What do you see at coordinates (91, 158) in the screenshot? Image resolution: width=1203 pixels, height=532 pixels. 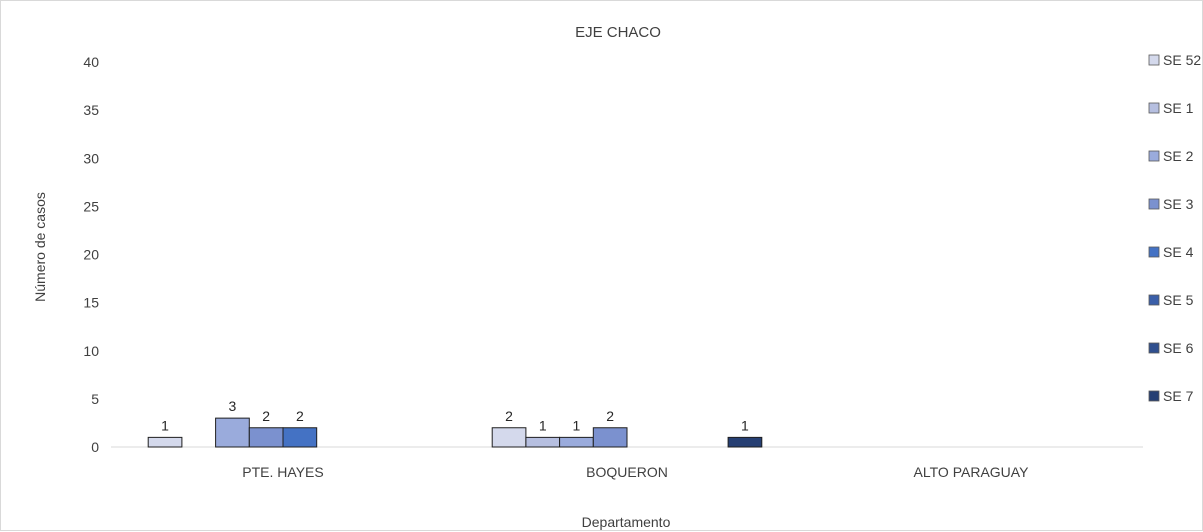 I see `y-tick-label: 30` at bounding box center [91, 158].